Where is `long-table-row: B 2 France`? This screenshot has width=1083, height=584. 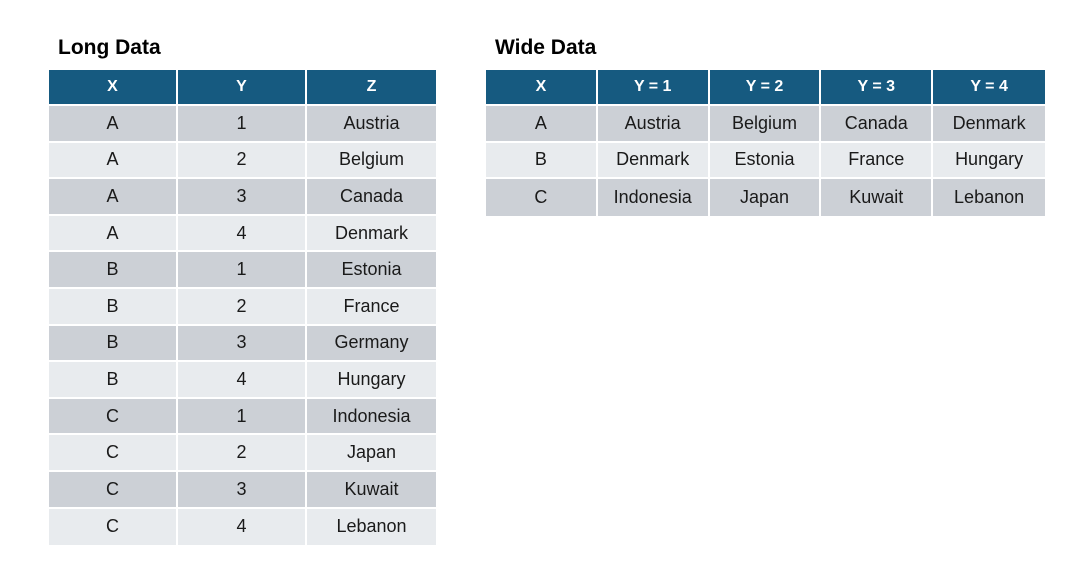
long-table-row: B 2 France is located at coordinates (242, 307).